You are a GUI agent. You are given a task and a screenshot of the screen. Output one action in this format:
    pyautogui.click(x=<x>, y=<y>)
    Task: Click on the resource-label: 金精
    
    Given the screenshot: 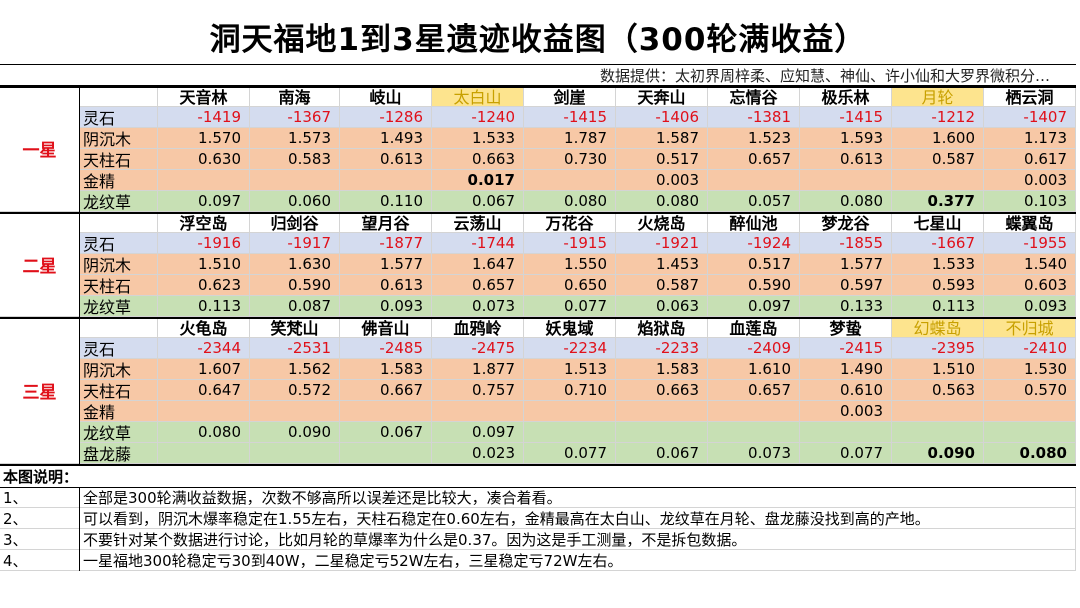 What is the action you would take?
    pyautogui.click(x=119, y=411)
    